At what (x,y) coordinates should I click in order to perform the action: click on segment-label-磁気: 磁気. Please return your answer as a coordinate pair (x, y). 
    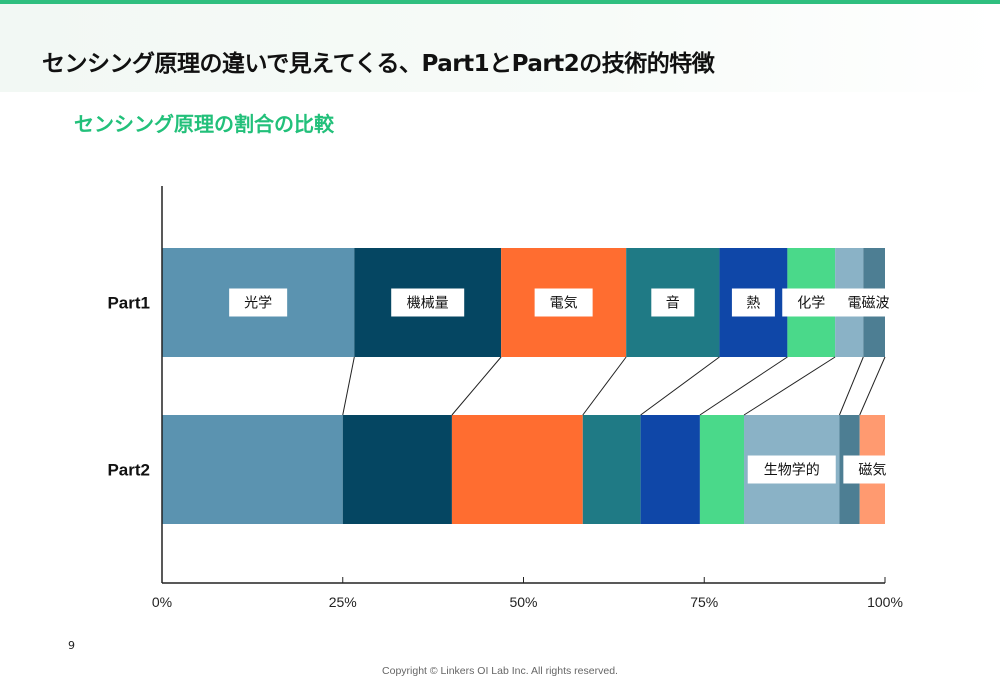
    Looking at the image, I should click on (872, 471).